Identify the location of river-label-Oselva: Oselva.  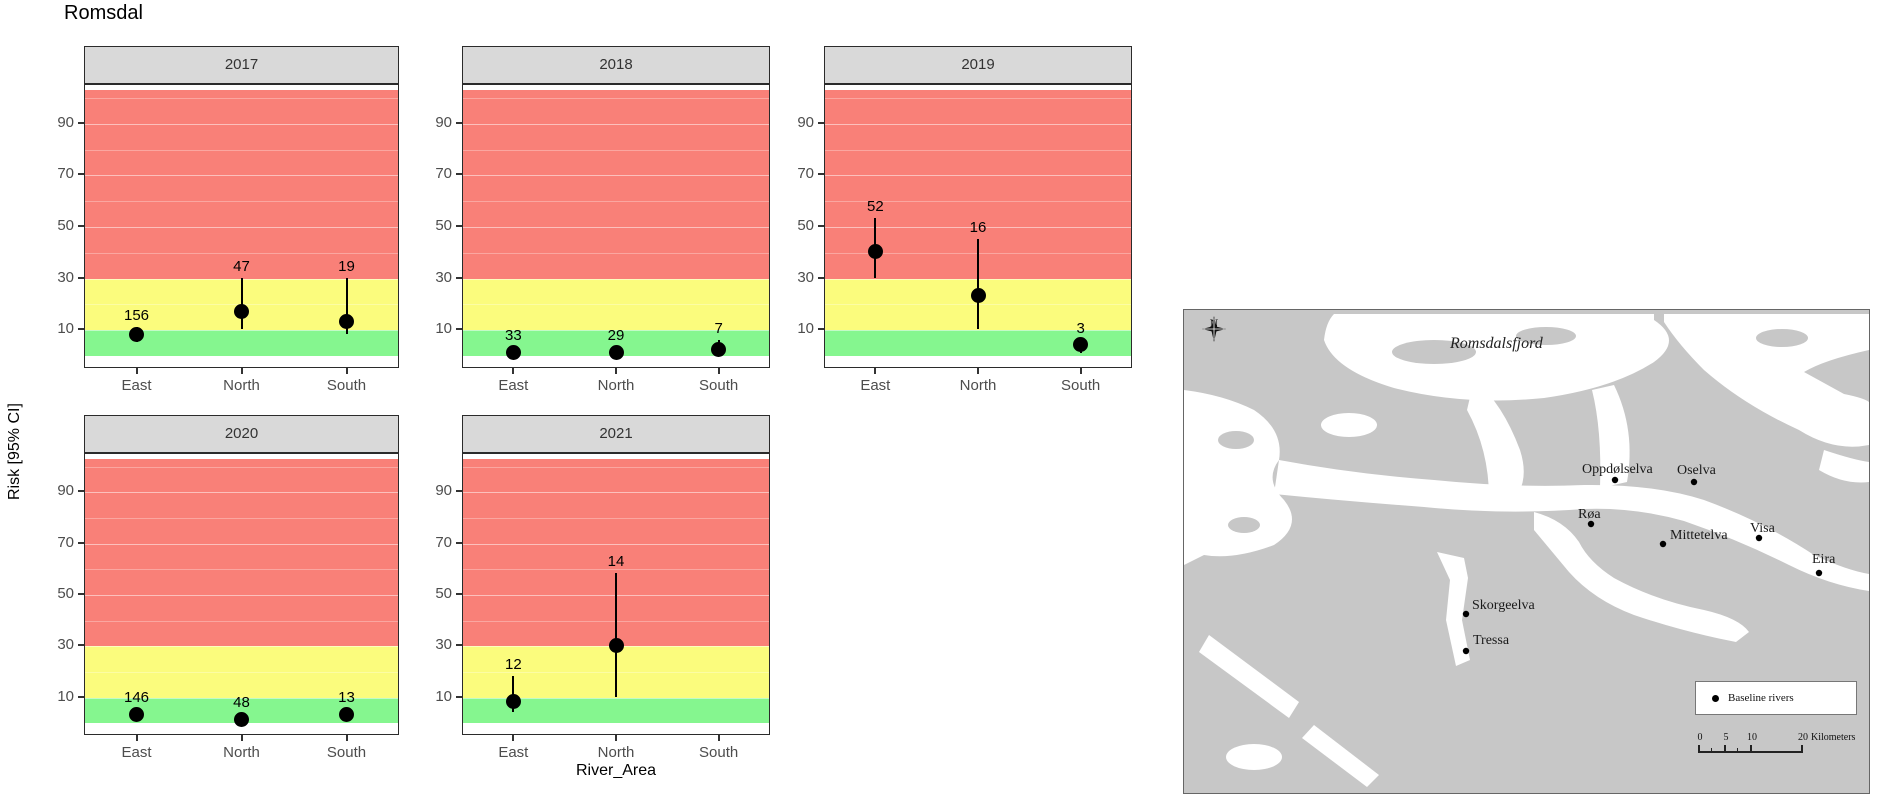
(1697, 470).